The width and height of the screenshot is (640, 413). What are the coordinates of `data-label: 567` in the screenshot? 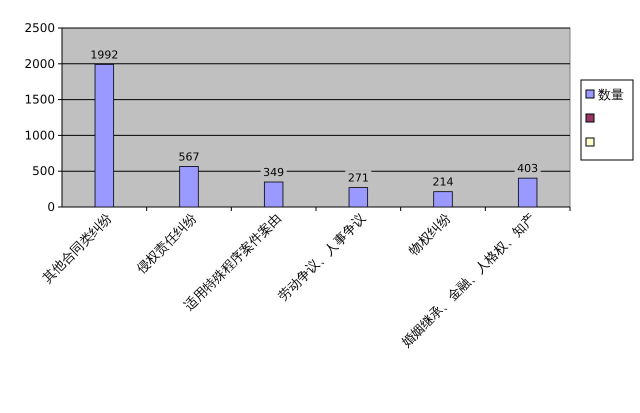 It's located at (189, 157).